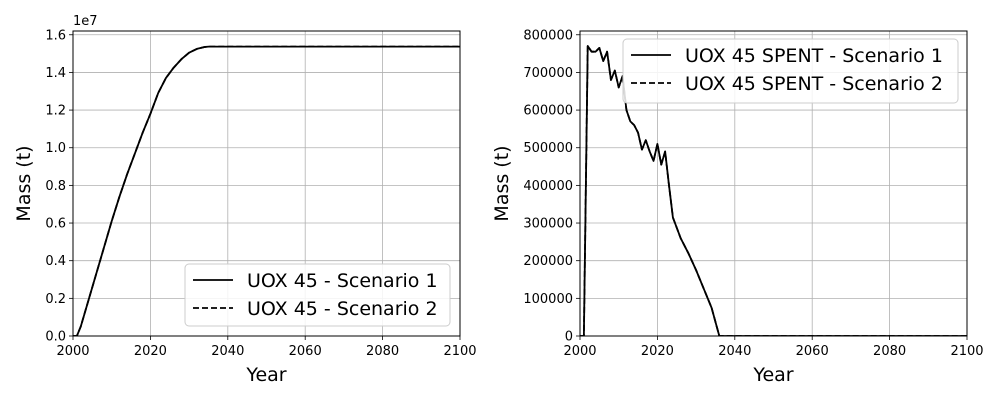 The image size is (1000, 400). I want to click on y-tick-label: 0.8, so click(55, 186).